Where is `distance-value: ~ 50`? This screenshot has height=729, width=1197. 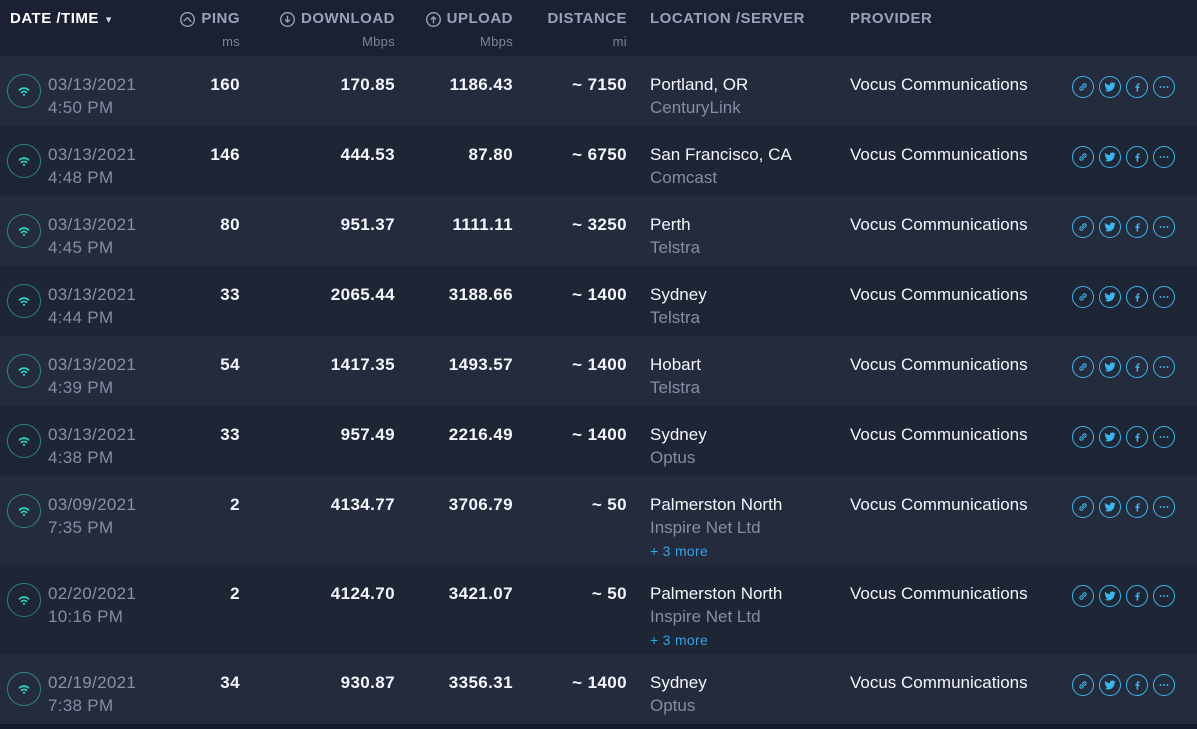 distance-value: ~ 50 is located at coordinates (609, 504).